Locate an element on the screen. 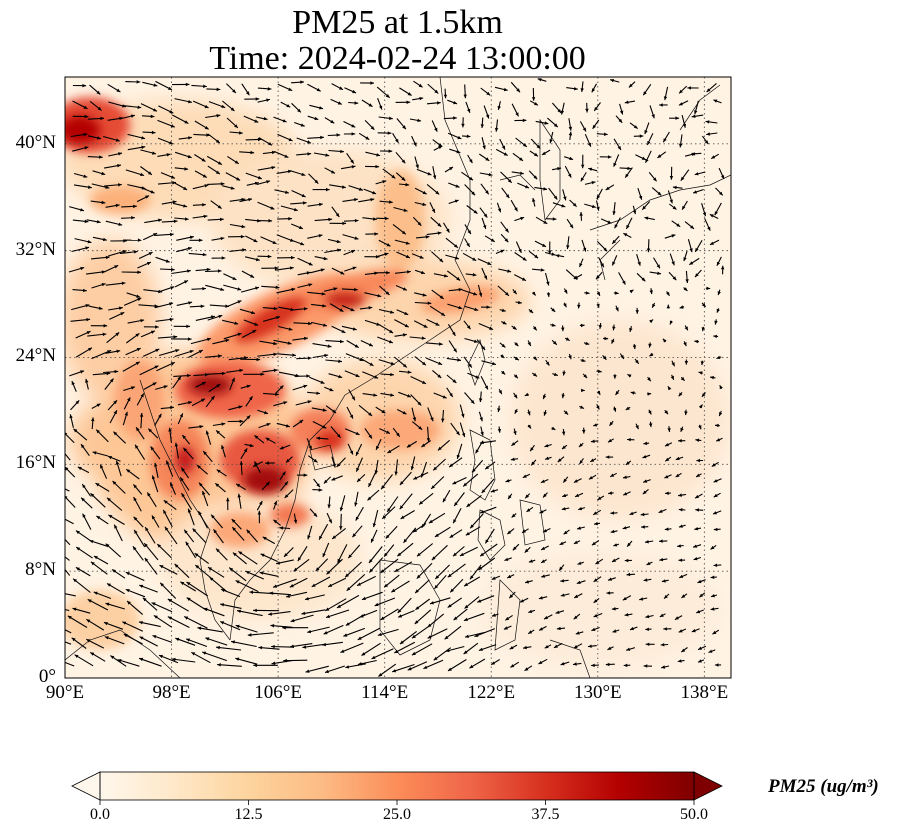  colorbar-tick-label: 0.0 is located at coordinates (100, 814).